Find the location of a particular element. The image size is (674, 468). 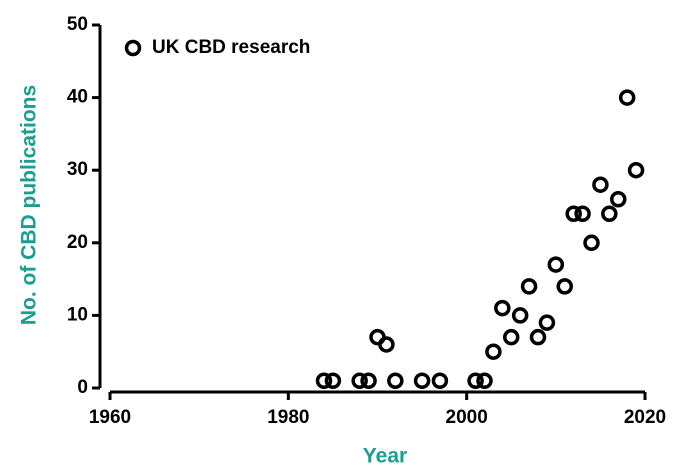

y-tick-label: 20 is located at coordinates (77, 242).